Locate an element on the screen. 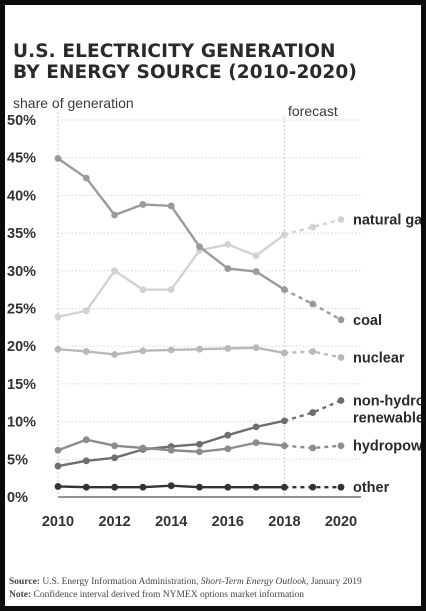 The image size is (426, 611). y-tick-label: 0% is located at coordinates (17, 498).